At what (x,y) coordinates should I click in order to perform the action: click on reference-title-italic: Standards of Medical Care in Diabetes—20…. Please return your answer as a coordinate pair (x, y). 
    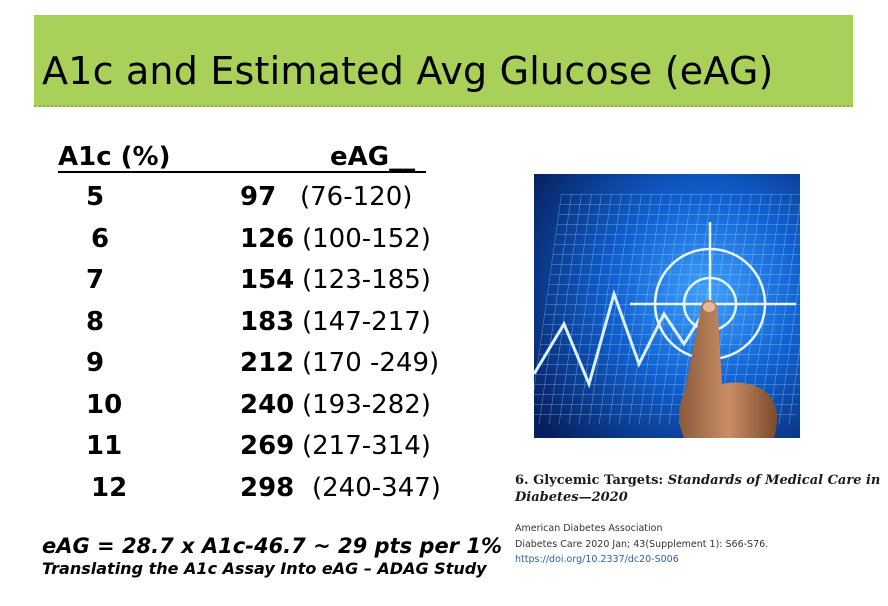
    Looking at the image, I should click on (698, 489).